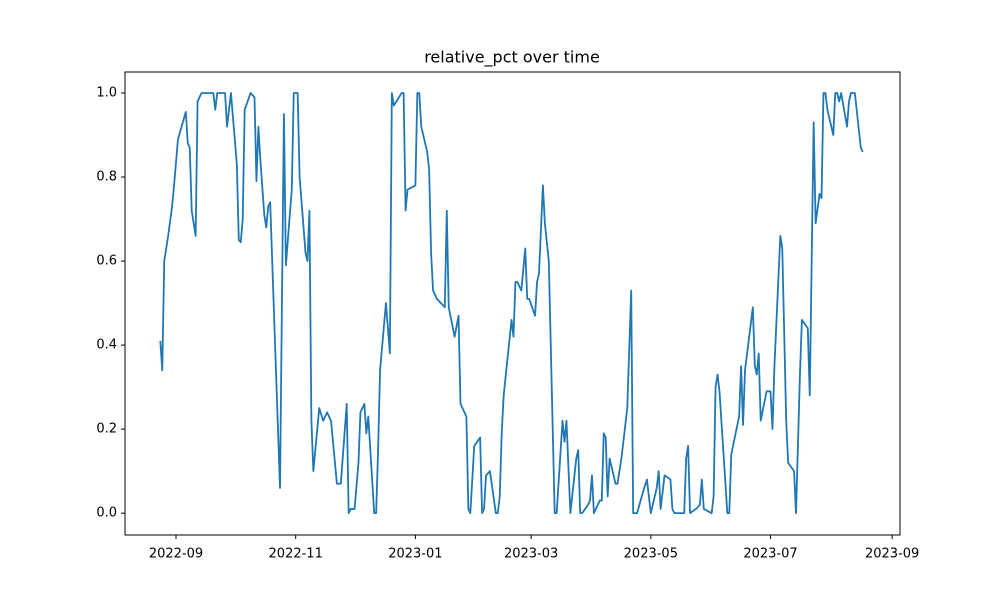  Describe the element at coordinates (531, 554) in the screenshot. I see `x-tick-label: 2023-03` at that location.